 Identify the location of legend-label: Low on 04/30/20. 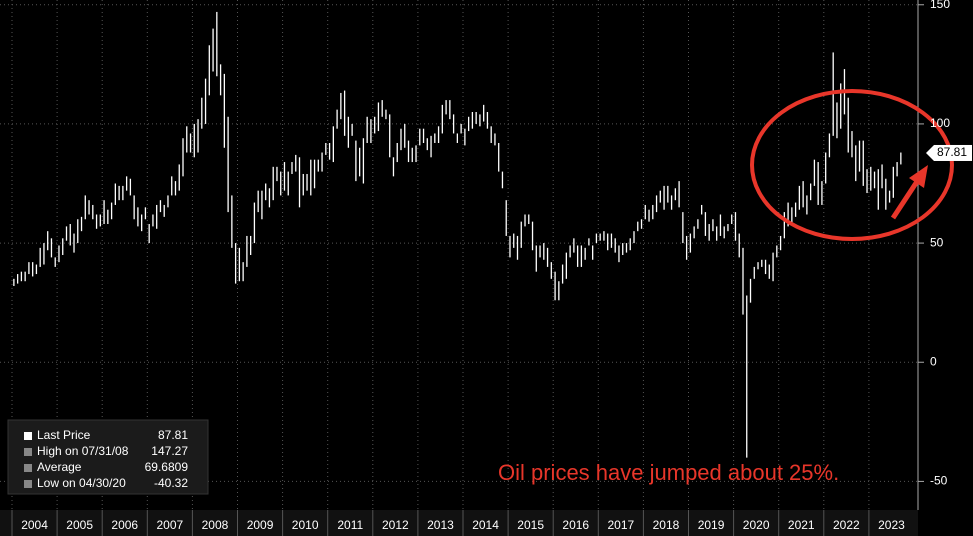
(81, 483).